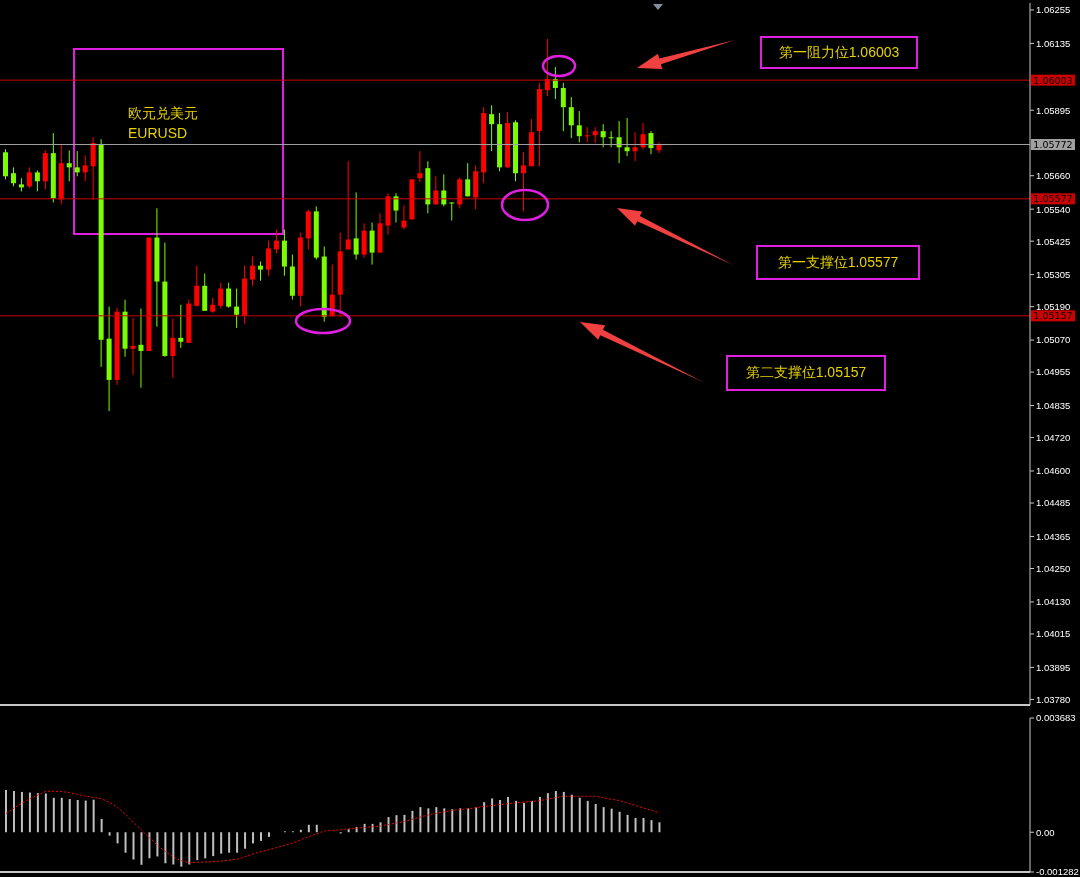 The height and width of the screenshot is (877, 1080). Describe the element at coordinates (1053, 145) in the screenshot. I see `ref-line-label: 1.05772` at that location.